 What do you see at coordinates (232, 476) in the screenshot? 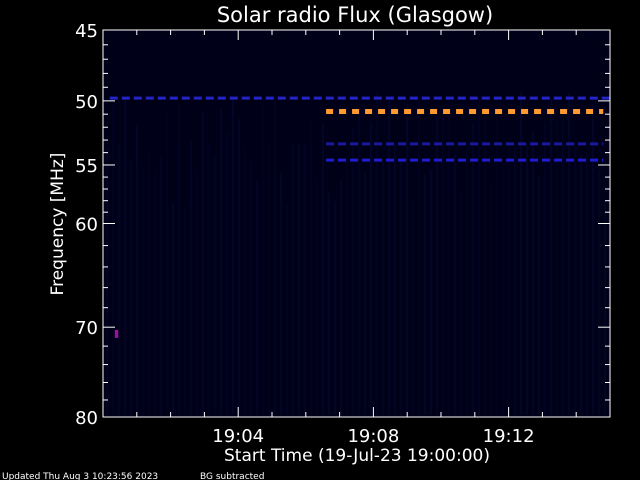
I see `footer-note: BG subtracted` at bounding box center [232, 476].